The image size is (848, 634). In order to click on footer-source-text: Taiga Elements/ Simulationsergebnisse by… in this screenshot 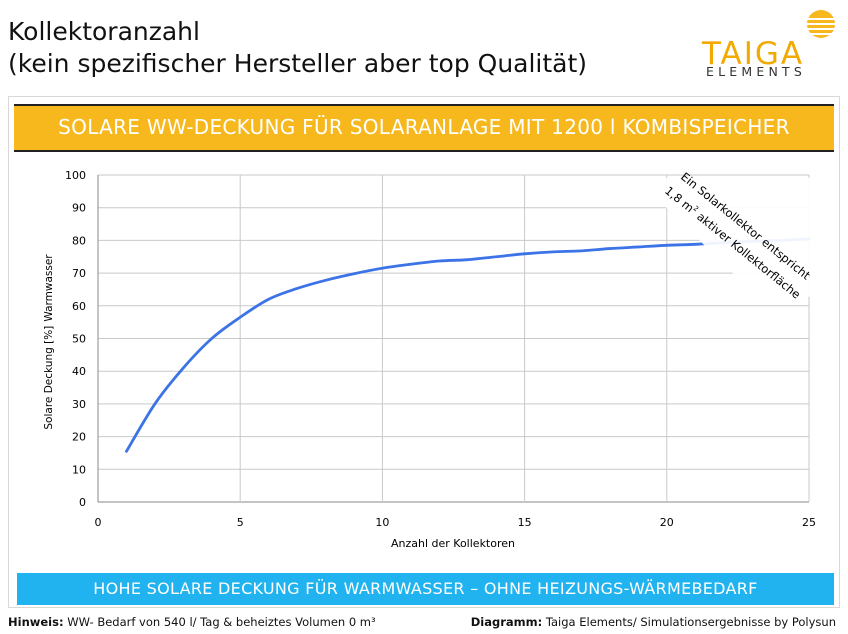, I will do `click(689, 622)`.